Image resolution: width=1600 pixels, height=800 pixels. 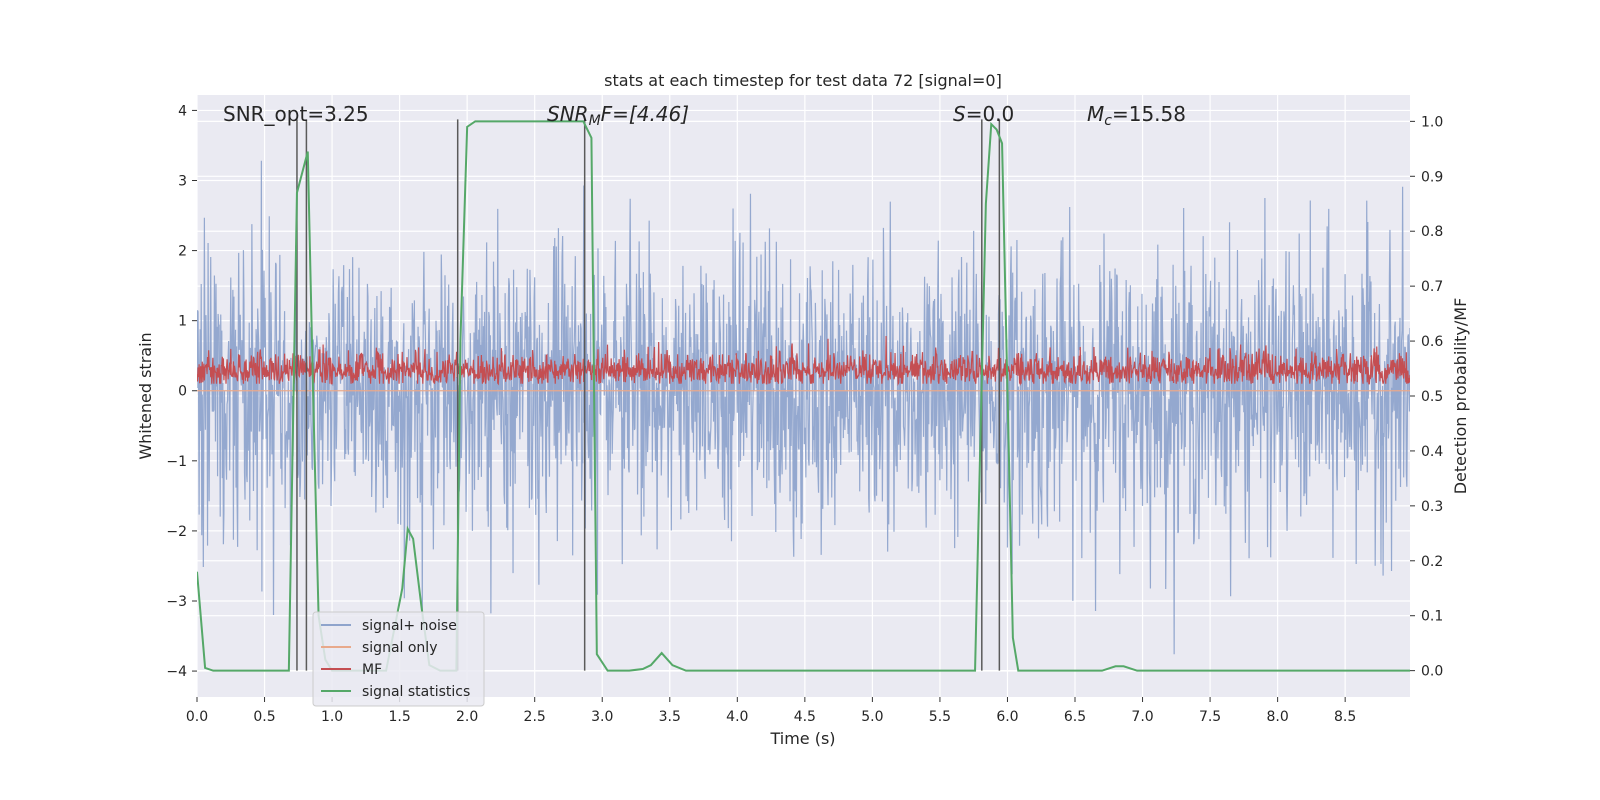 What do you see at coordinates (535, 717) in the screenshot?
I see `x-tick-label: 2.5` at bounding box center [535, 717].